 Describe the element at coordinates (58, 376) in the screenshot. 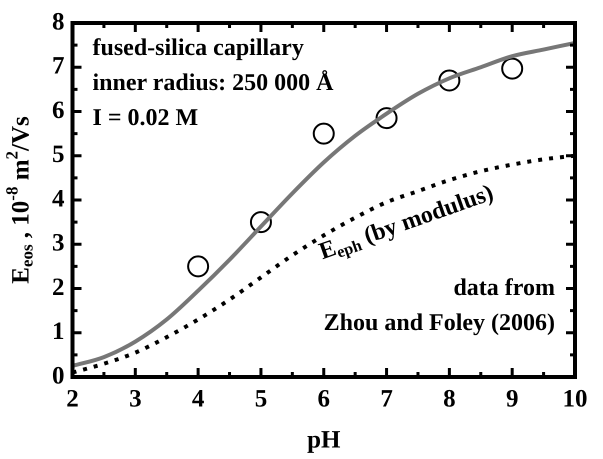

I see `y-tick-label: 0` at that location.